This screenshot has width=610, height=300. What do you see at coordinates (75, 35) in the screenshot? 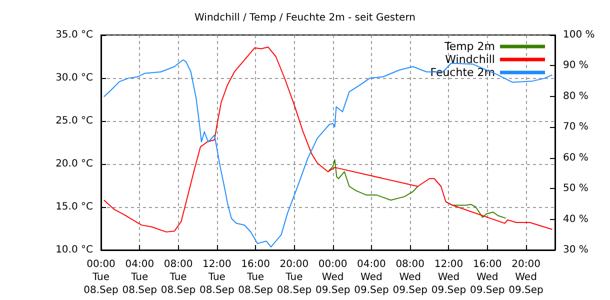
I see `y-tick-label: 35.0 °C` at bounding box center [75, 35].